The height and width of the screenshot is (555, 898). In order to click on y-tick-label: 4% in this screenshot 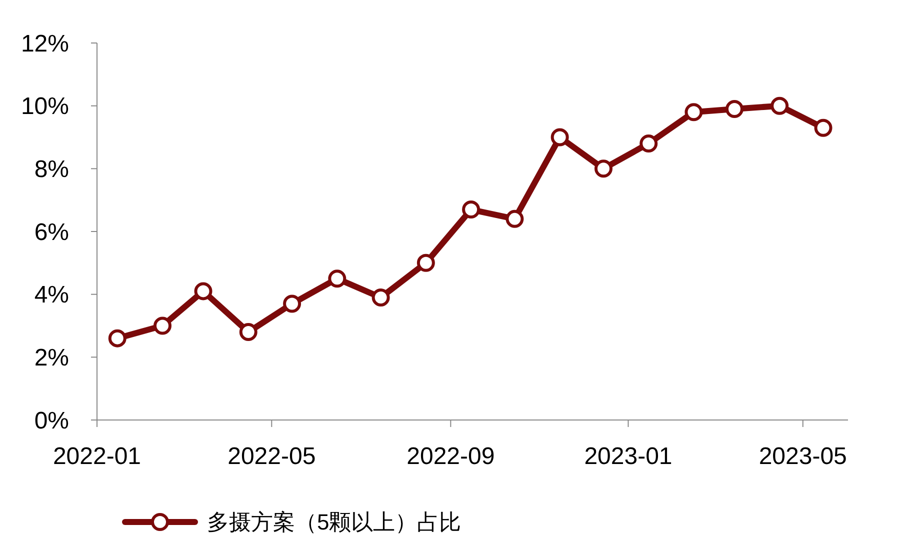, I will do `click(51, 295)`.